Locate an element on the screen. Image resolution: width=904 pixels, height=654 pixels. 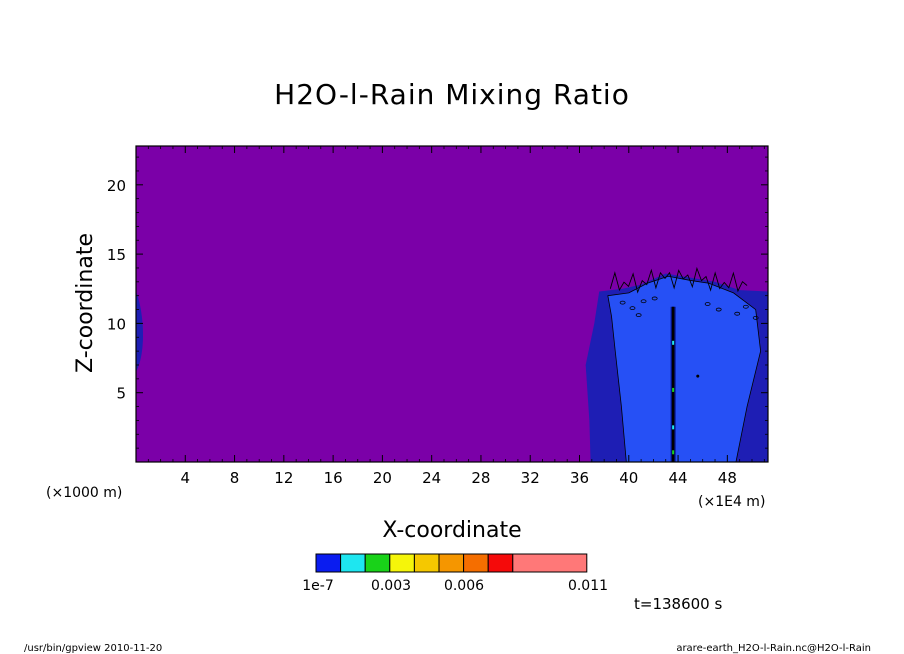
x-unit-note: (×1E4 m) is located at coordinates (731, 502).